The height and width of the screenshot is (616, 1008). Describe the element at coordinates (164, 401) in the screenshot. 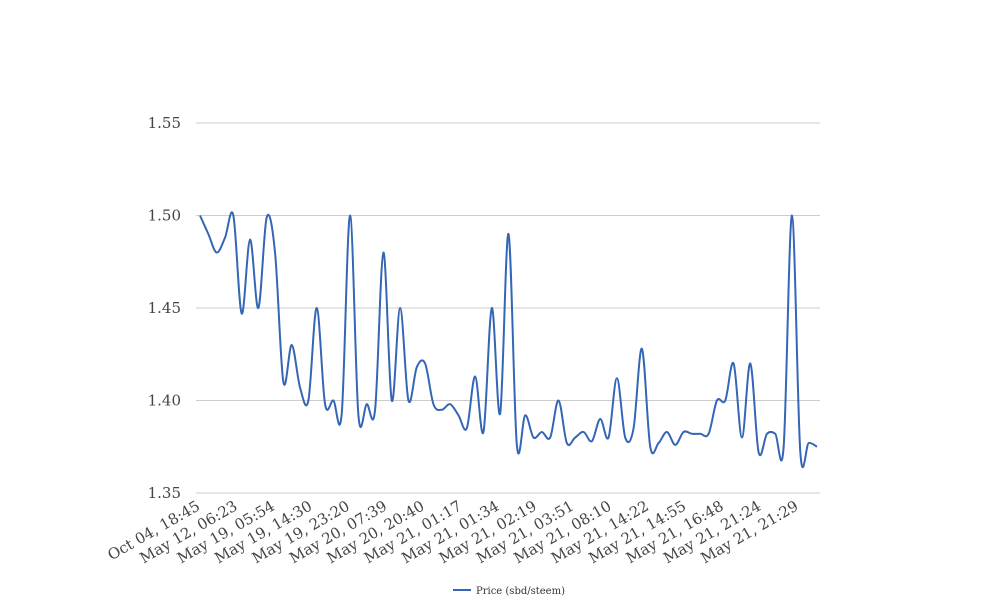

I see `y-tick-label: 1.40` at that location.